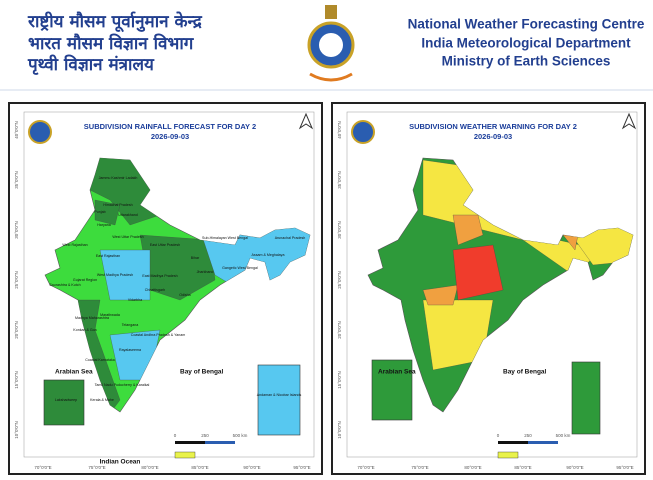 Image resolution: width=653 pixels, height=480 pixels. Describe the element at coordinates (195, 258) in the screenshot. I see `region-label: Bihar` at that location.